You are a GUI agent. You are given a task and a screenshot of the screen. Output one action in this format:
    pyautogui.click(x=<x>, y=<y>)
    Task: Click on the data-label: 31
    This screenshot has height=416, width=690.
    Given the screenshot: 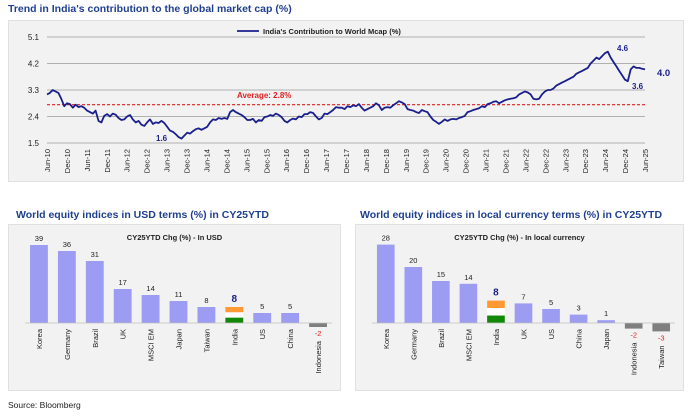 What is the action you would take?
    pyautogui.click(x=95, y=254)
    